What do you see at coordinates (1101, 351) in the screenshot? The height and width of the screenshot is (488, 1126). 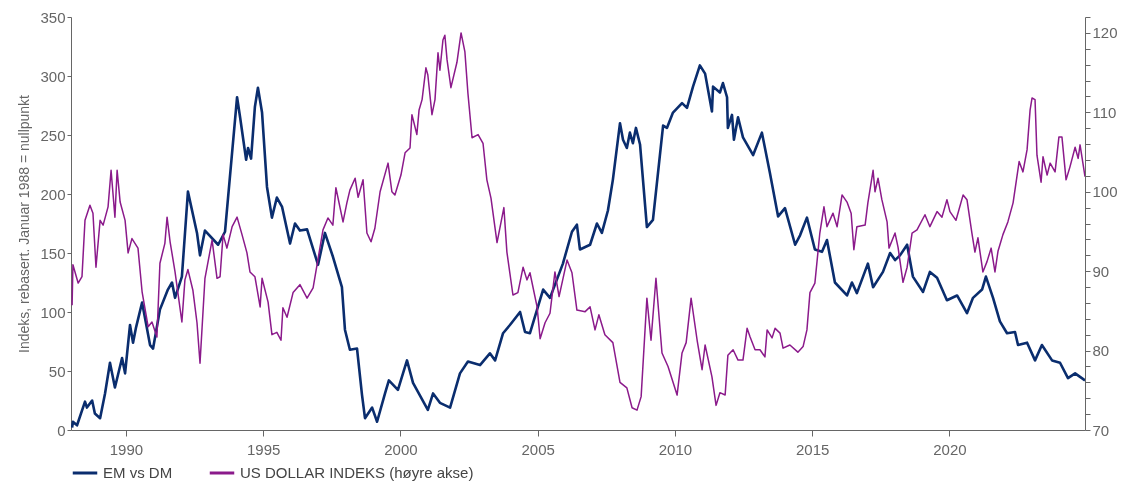 I see `y2-tick-label: 80` at bounding box center [1101, 351].